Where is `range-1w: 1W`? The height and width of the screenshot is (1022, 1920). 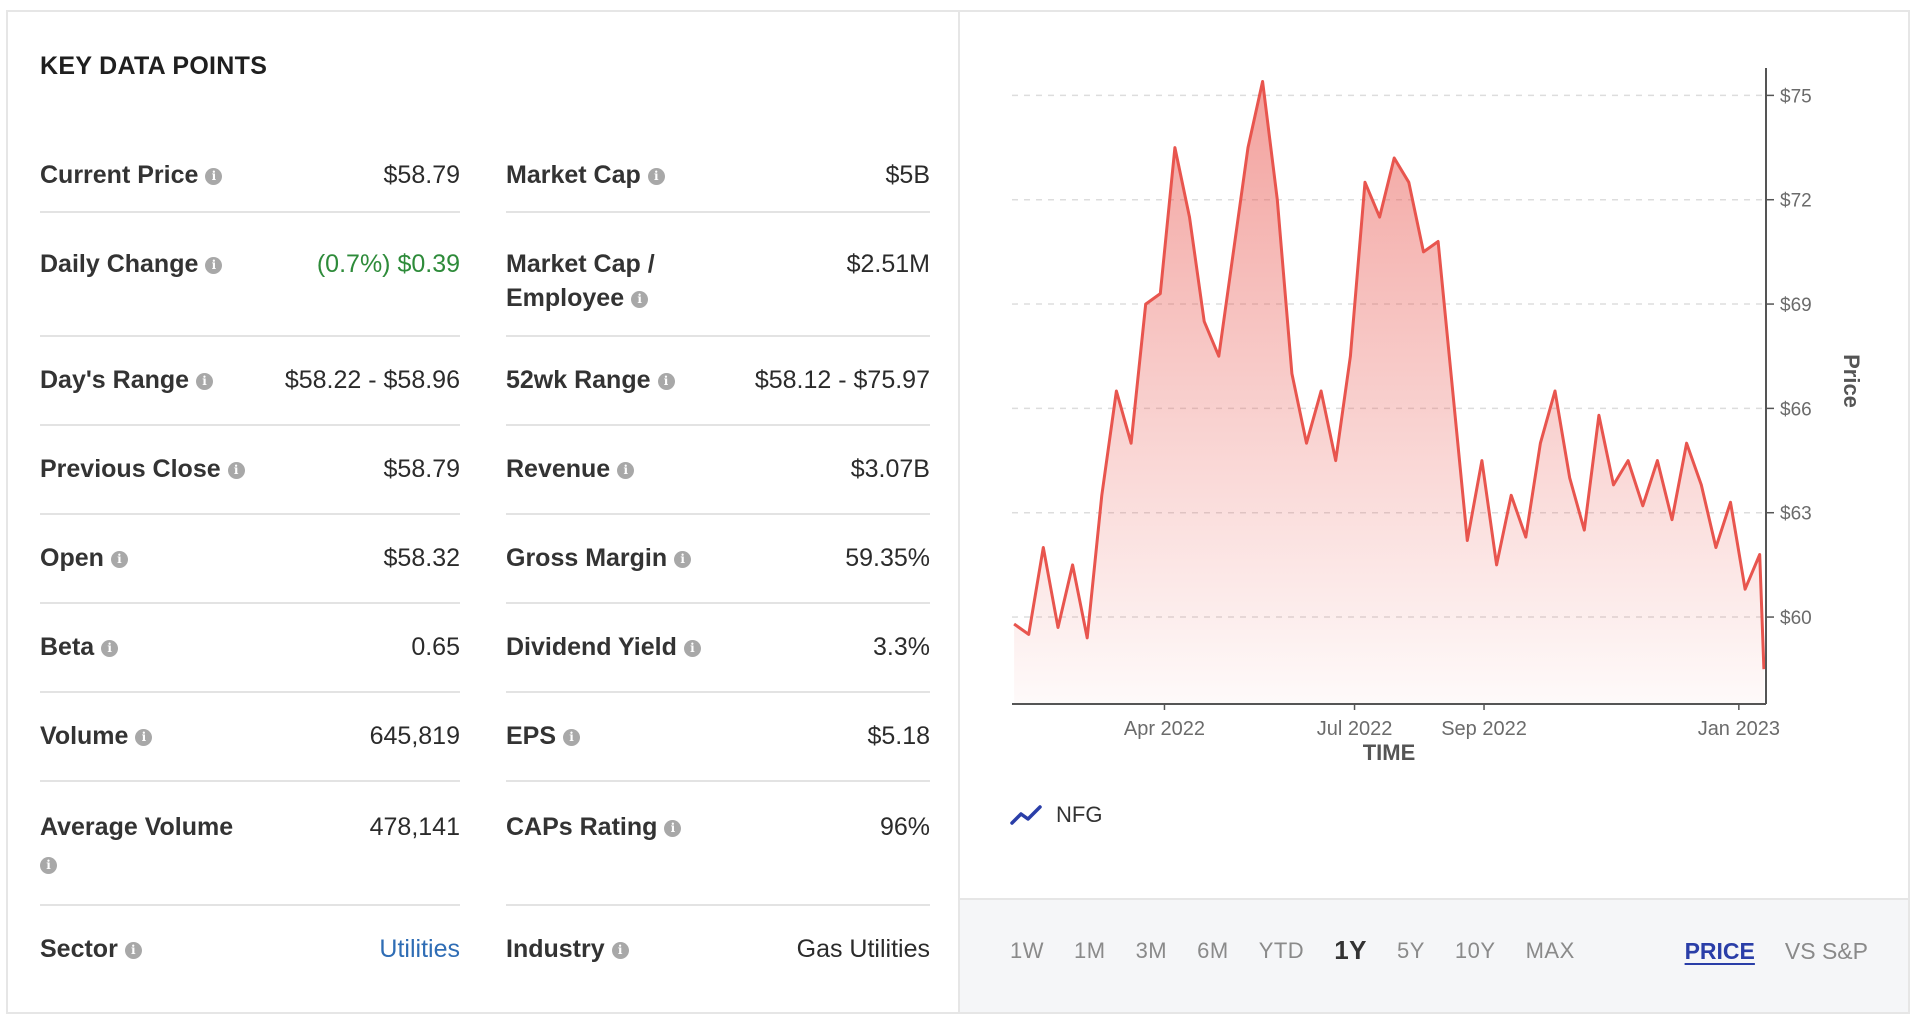 range-1w: 1W is located at coordinates (1027, 950).